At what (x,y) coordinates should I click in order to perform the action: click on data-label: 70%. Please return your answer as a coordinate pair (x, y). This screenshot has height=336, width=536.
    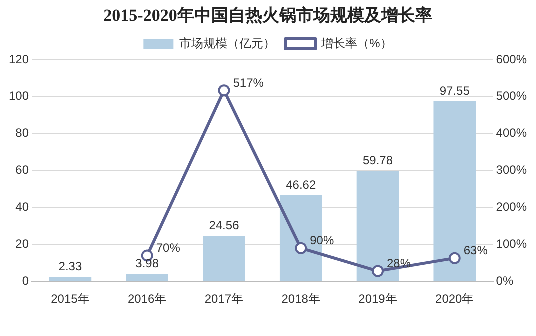
    Looking at the image, I should click on (168, 248).